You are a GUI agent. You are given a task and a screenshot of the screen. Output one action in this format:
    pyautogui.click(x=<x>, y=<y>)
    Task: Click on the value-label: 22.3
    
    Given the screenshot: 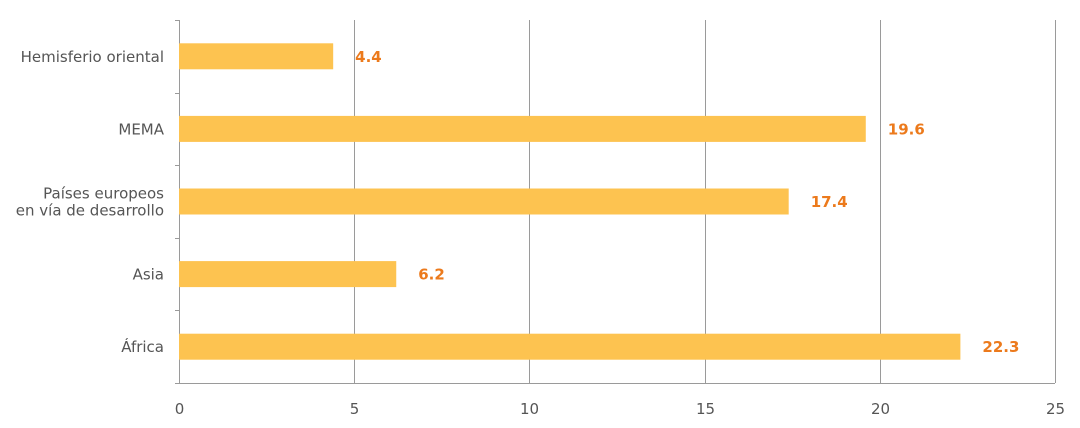 What is the action you would take?
    pyautogui.click(x=1000, y=347)
    